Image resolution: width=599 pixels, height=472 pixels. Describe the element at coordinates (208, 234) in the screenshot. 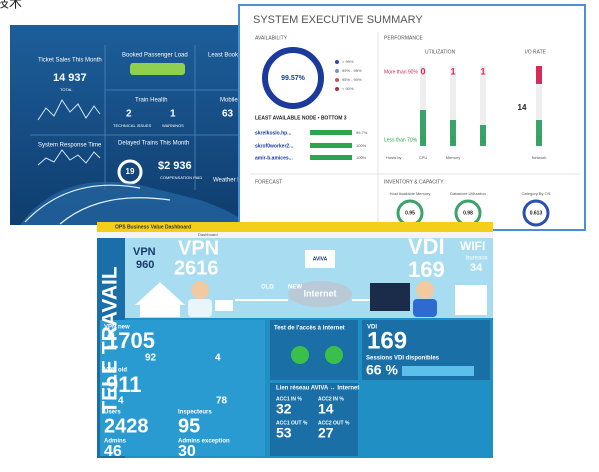

I see `tab: Dashboard` at that location.